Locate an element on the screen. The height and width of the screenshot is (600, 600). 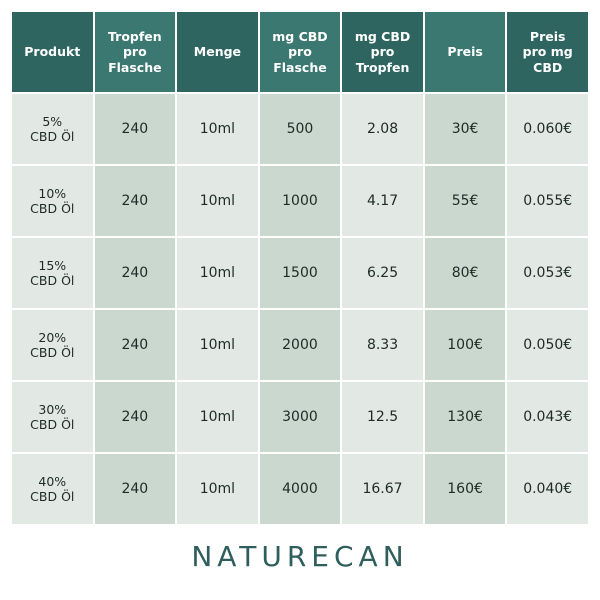
table-cell: 2000 is located at coordinates (300, 345).